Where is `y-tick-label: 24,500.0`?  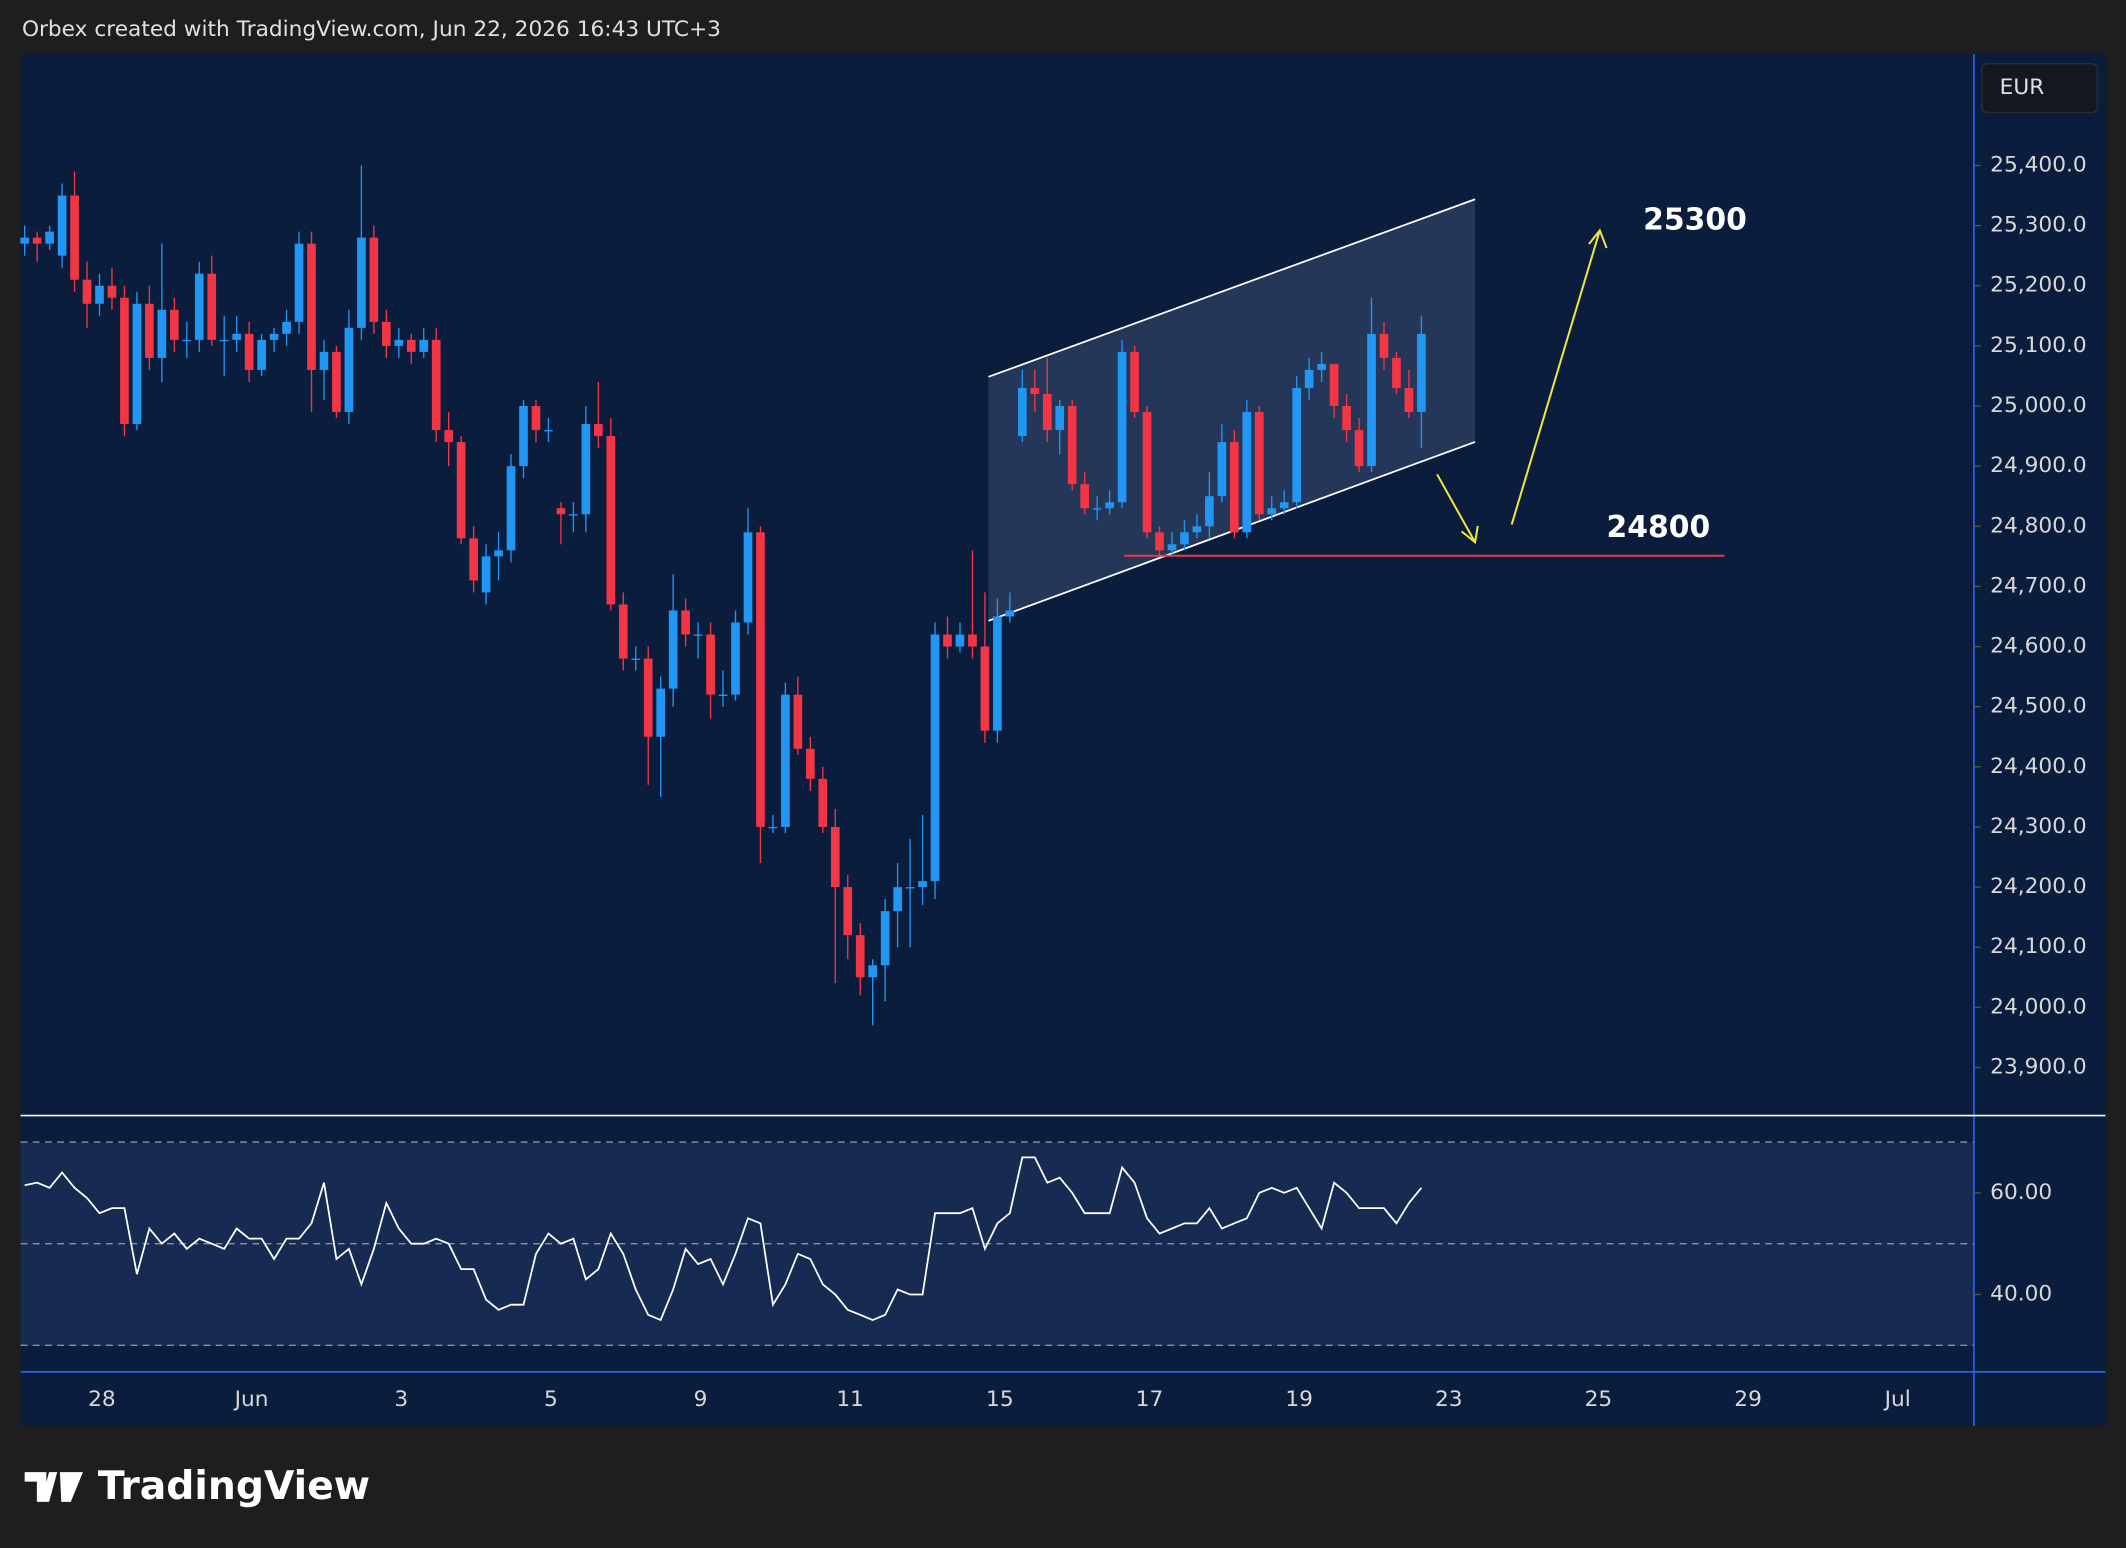 y-tick-label: 24,500.0 is located at coordinates (2038, 706).